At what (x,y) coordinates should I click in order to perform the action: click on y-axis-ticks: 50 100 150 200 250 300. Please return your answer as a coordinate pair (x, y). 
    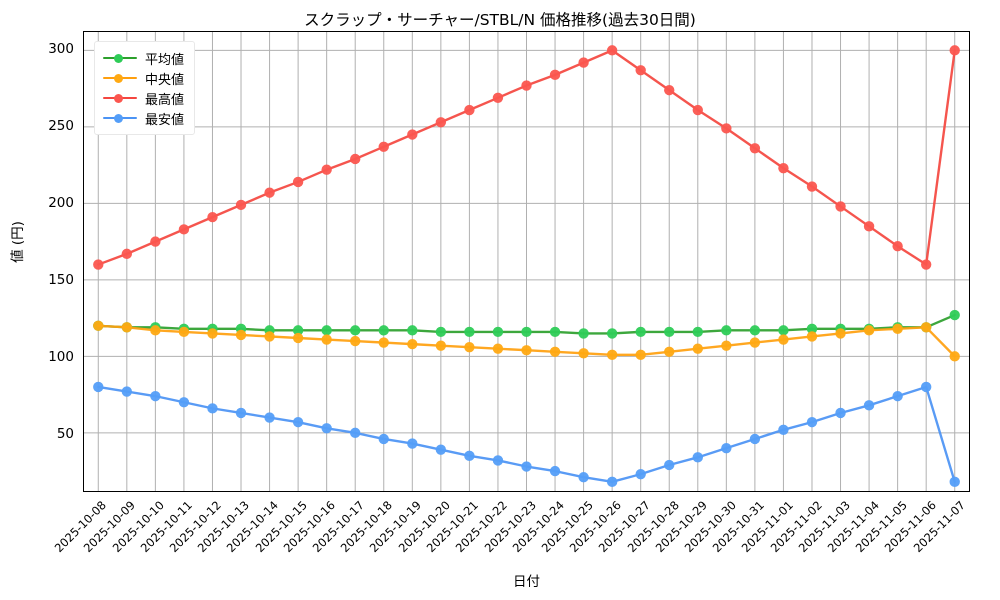
    Looking at the image, I should click on (42, 261).